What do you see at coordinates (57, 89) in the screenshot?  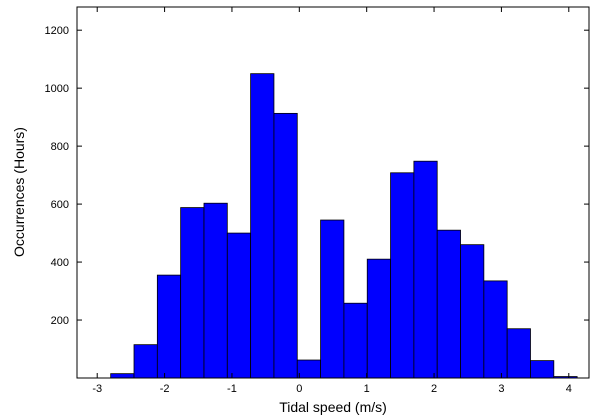 I see `y-tick-label: 1000` at bounding box center [57, 89].